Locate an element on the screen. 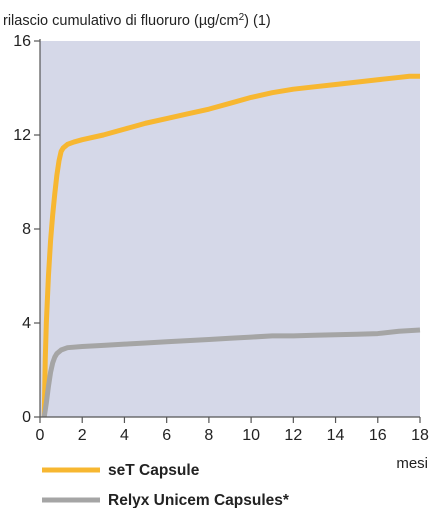  x-axis-label: mesi is located at coordinates (412, 463).